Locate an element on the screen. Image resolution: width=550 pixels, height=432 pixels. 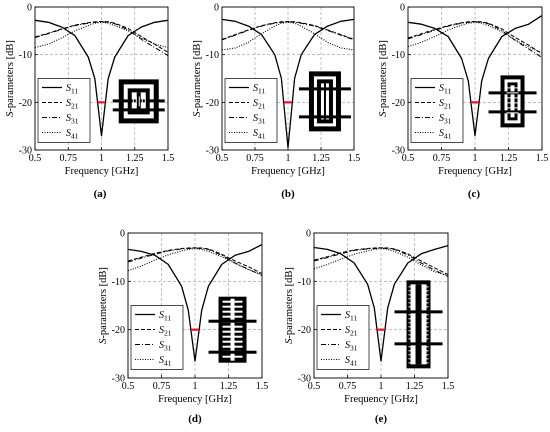
panel-label: (c) is located at coordinates (474, 194).